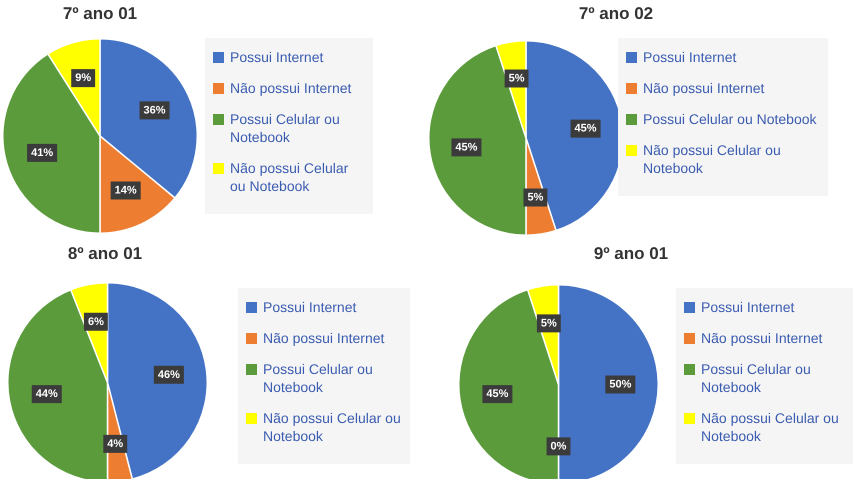 Image resolution: width=853 pixels, height=479 pixels. Describe the element at coordinates (558, 446) in the screenshot. I see `text: 0%` at that location.